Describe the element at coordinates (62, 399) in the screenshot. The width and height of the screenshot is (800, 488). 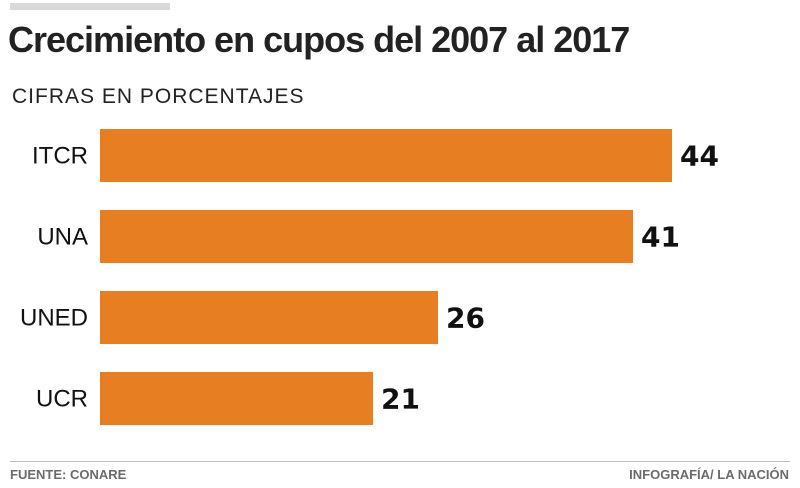
I see `category-label: UCR` at that location.